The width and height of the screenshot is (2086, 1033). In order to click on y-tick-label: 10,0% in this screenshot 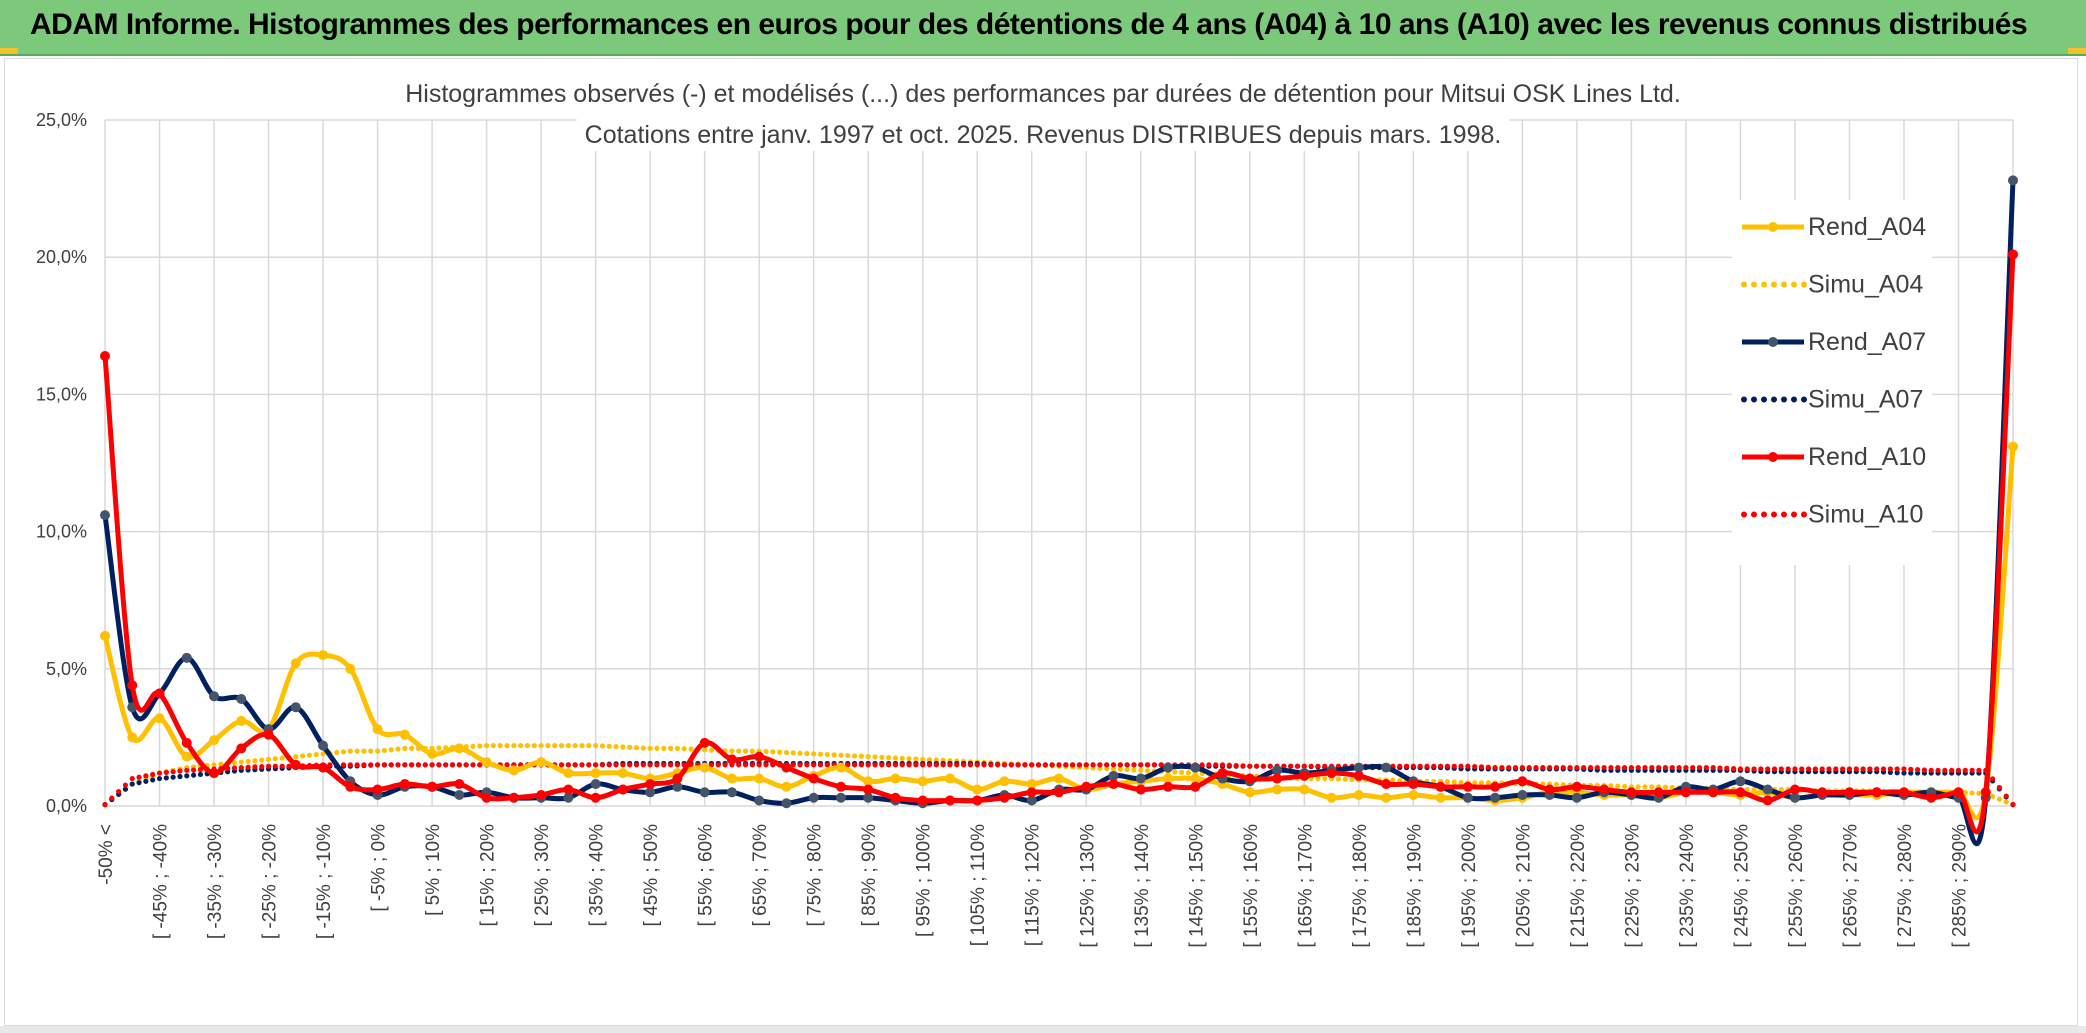, I will do `click(61, 532)`.